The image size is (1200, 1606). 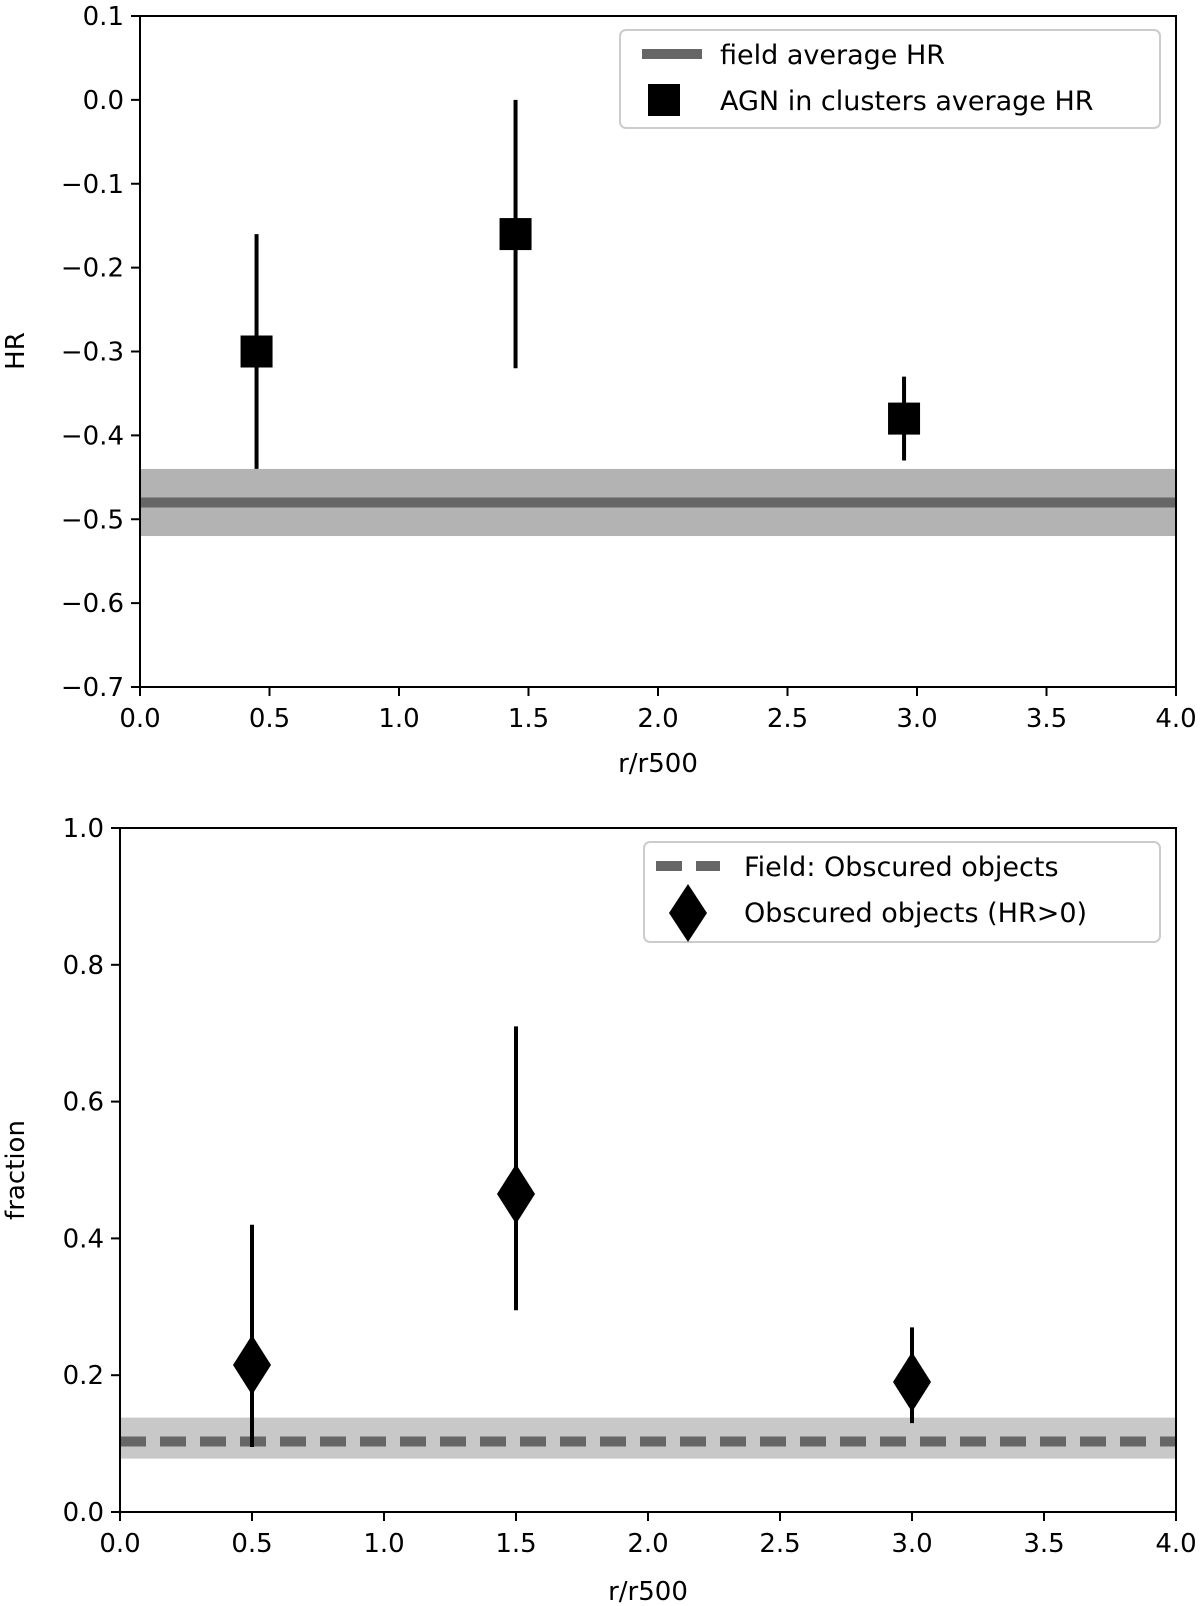 What do you see at coordinates (779, 1544) in the screenshot?
I see `fraction-x-tick-label: 2.5` at bounding box center [779, 1544].